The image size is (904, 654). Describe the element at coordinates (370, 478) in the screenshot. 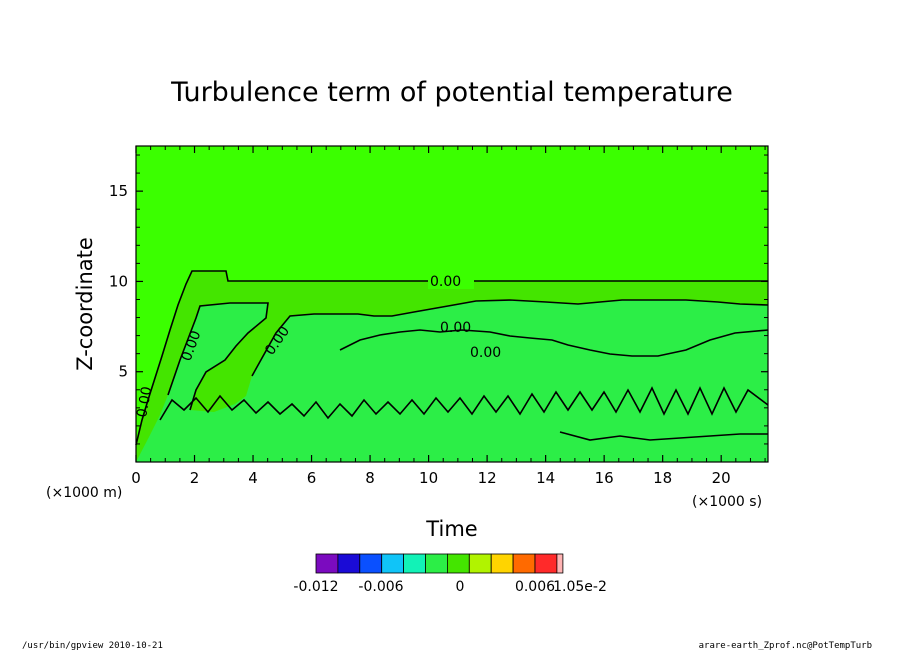

I see `x-tick-label: 8` at that location.